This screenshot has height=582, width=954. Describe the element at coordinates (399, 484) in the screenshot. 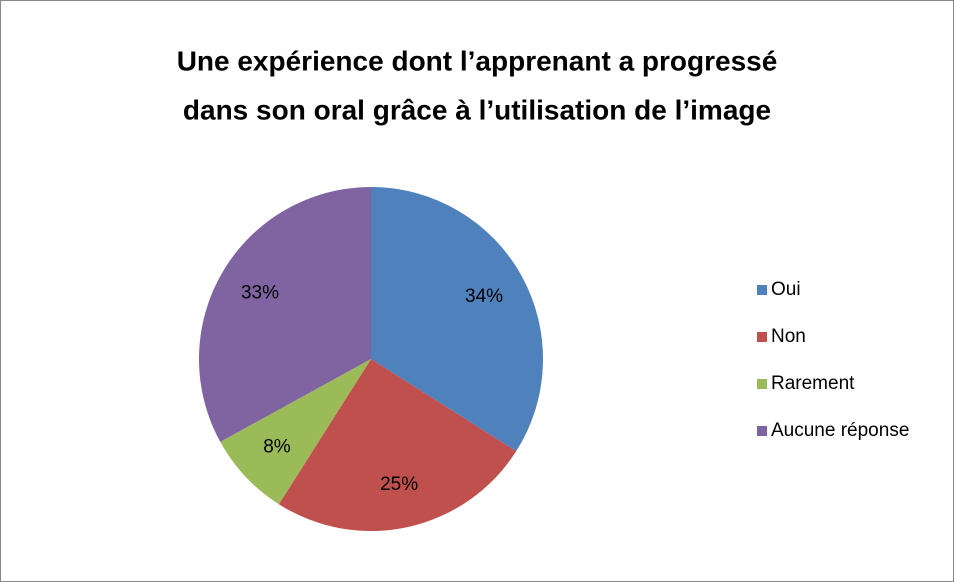

I see `data-label: 25%` at that location.